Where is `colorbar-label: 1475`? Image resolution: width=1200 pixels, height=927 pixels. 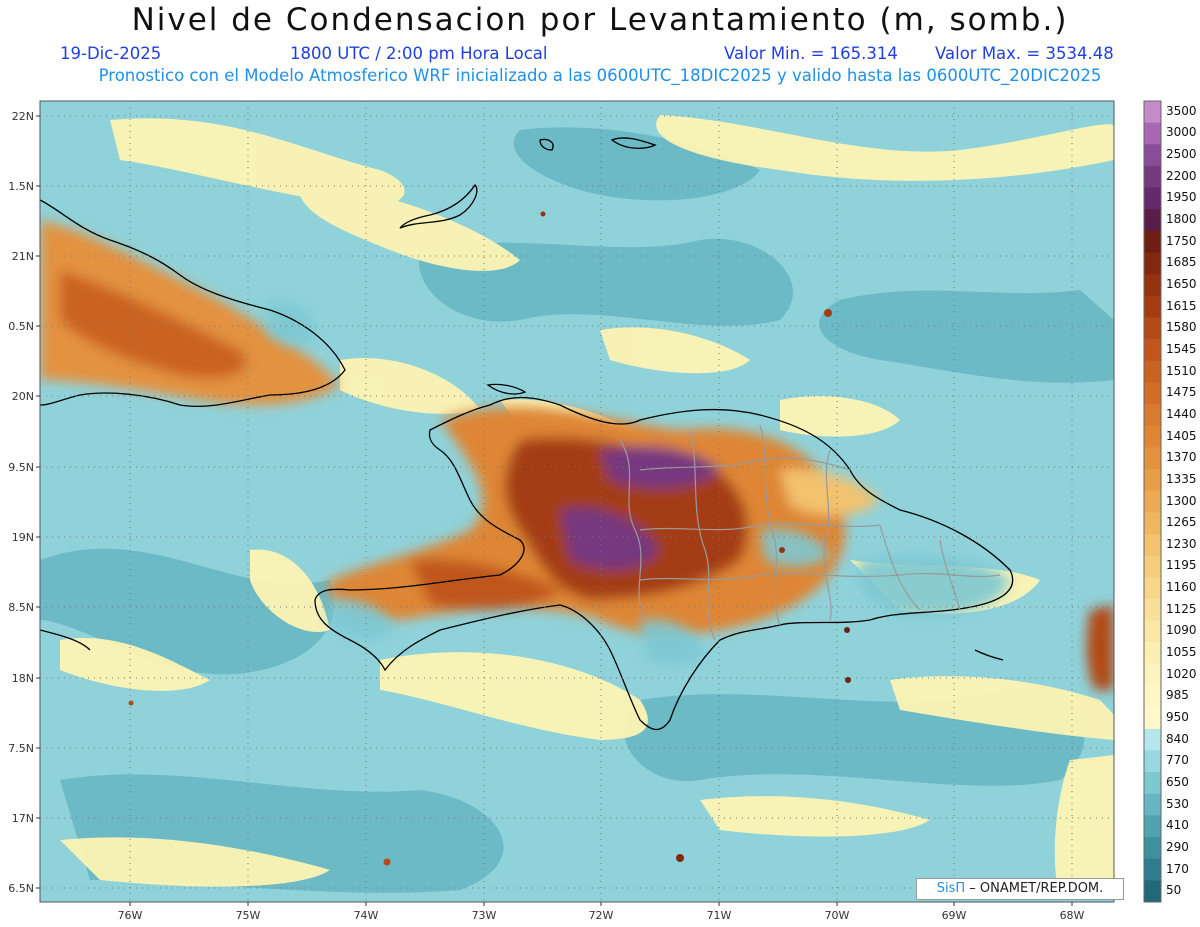
colorbar-label: 1475 is located at coordinates (1181, 392).